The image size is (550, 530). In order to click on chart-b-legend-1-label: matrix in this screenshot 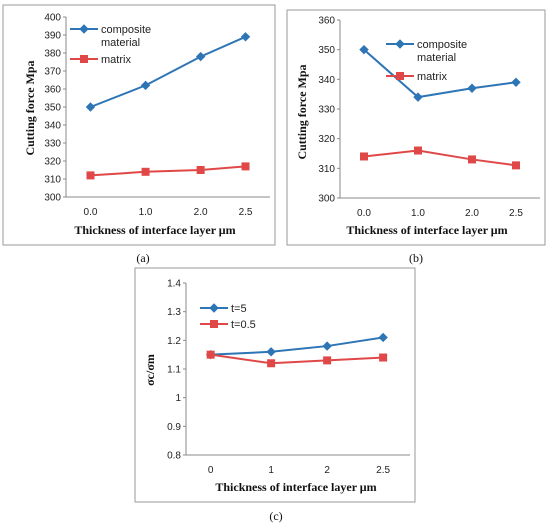, I will do `click(432, 77)`.